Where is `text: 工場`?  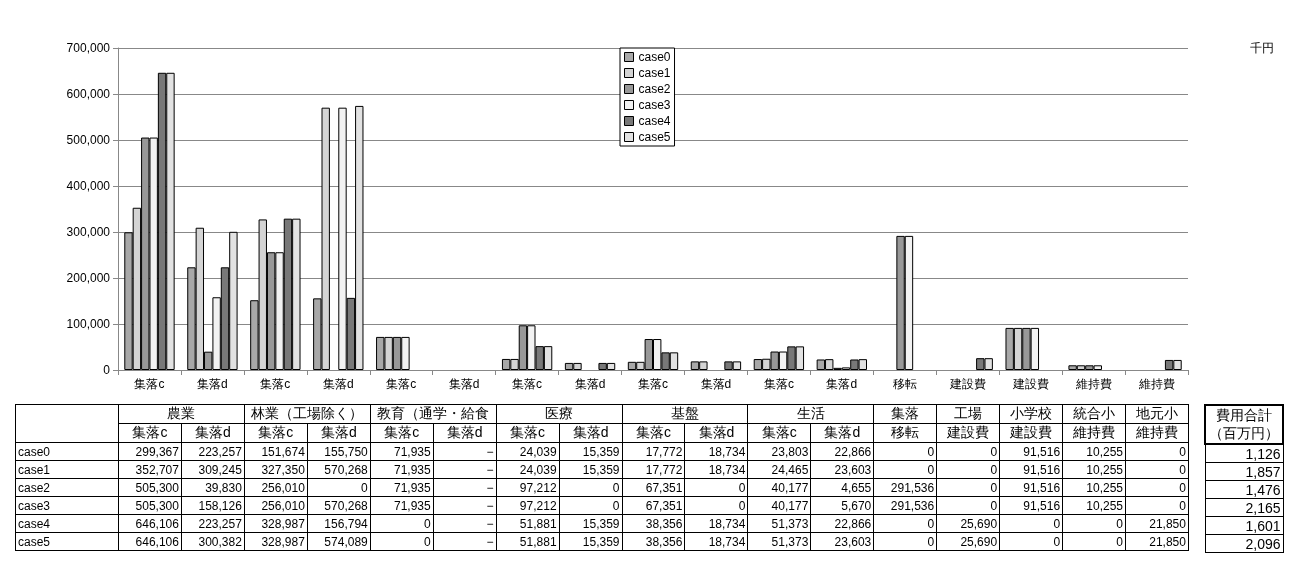
text: 工場 is located at coordinates (968, 414).